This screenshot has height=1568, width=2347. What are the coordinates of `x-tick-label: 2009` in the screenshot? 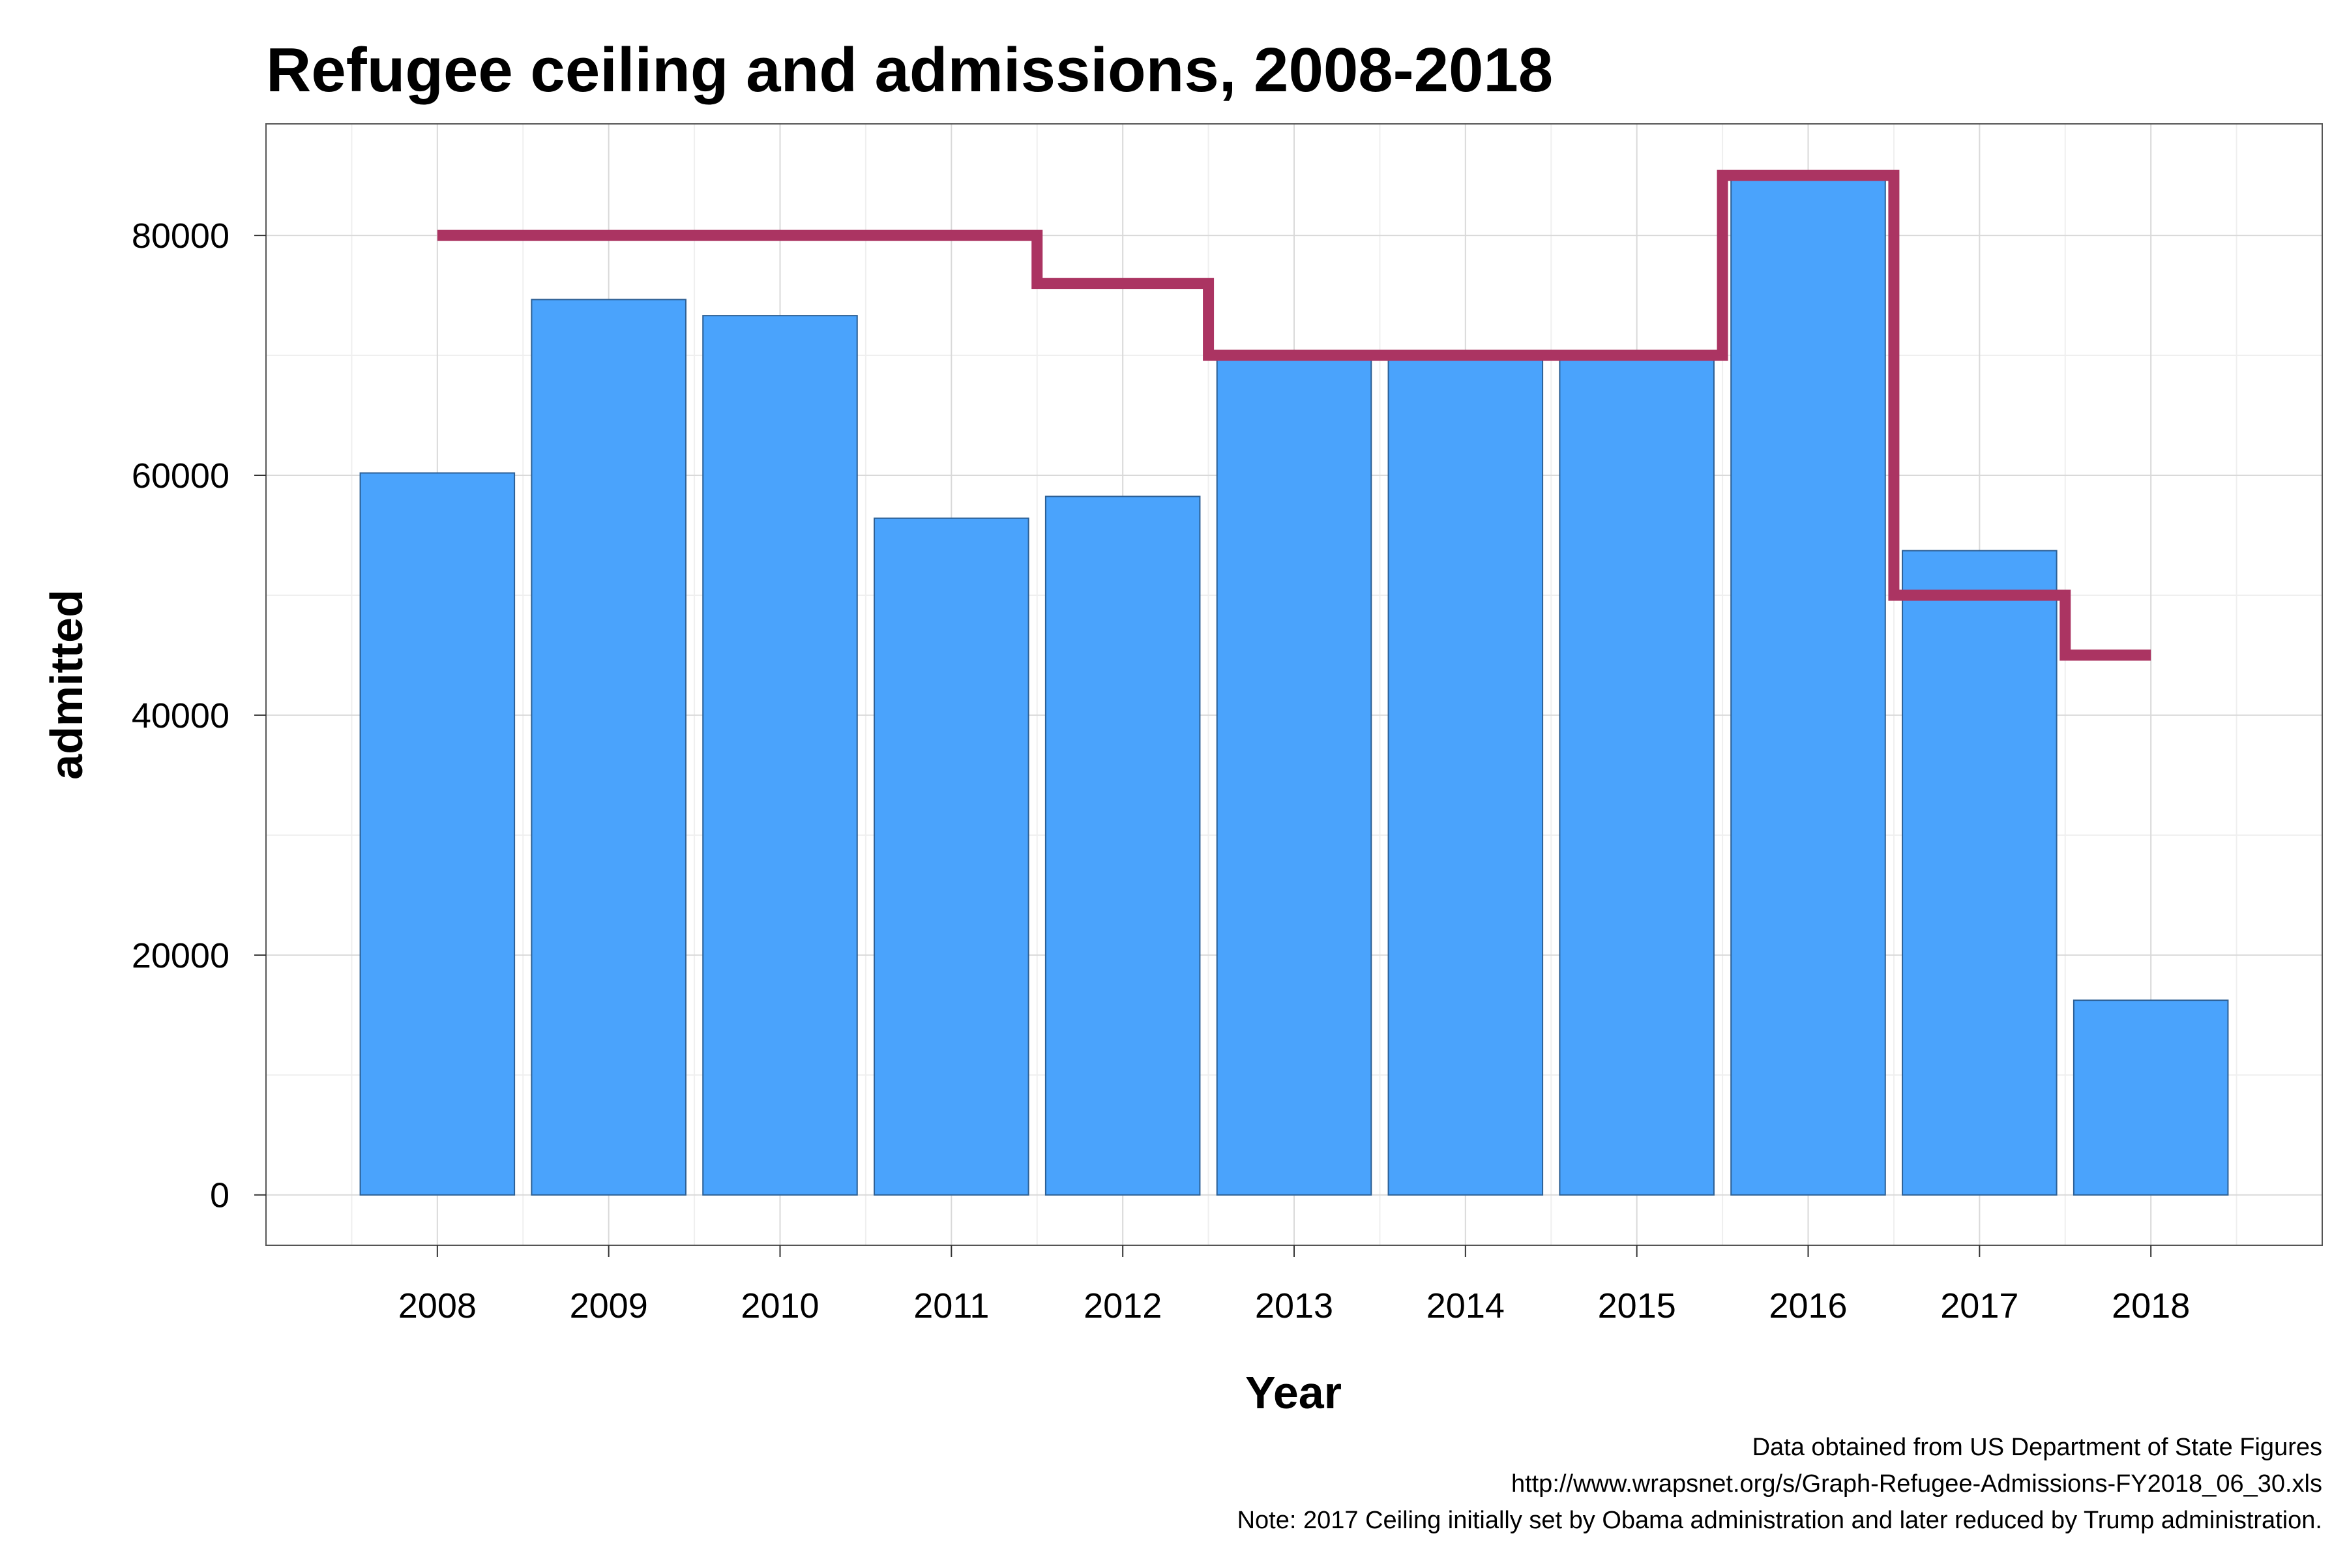 It's located at (609, 1306).